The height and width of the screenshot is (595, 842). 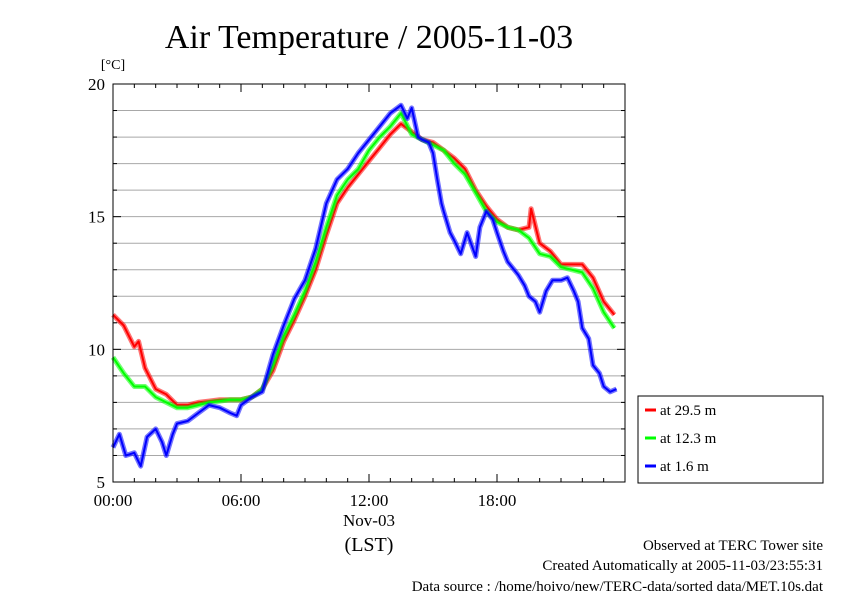 What do you see at coordinates (96, 349) in the screenshot?
I see `y-tick-label: 10` at bounding box center [96, 349].